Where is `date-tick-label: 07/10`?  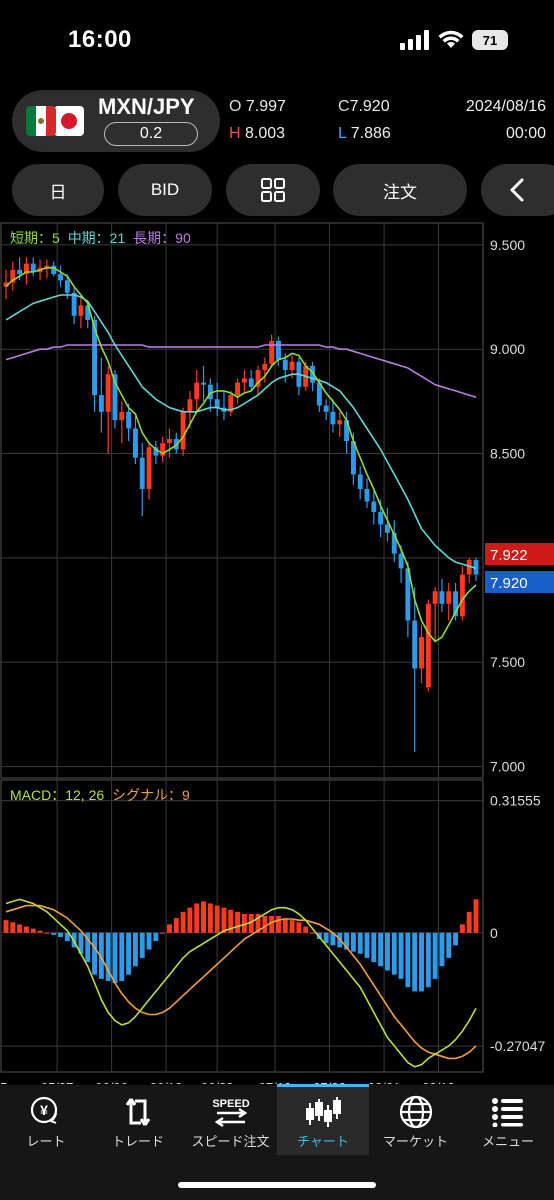
date-tick-label: 07/10 is located at coordinates (275, 1082).